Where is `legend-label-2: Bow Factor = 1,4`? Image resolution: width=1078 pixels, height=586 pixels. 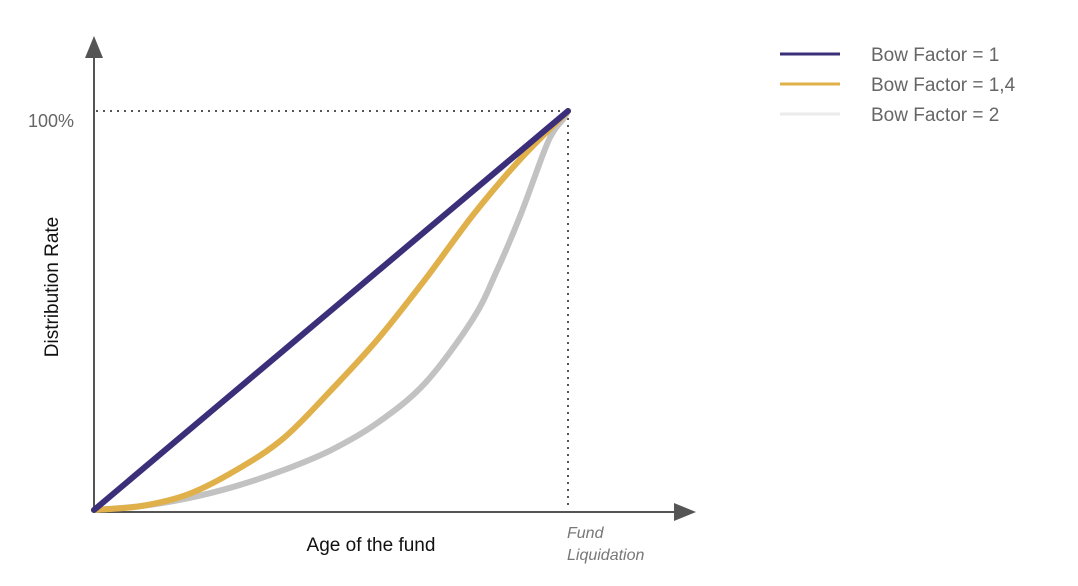 legend-label-2: Bow Factor = 1,4 is located at coordinates (943, 85).